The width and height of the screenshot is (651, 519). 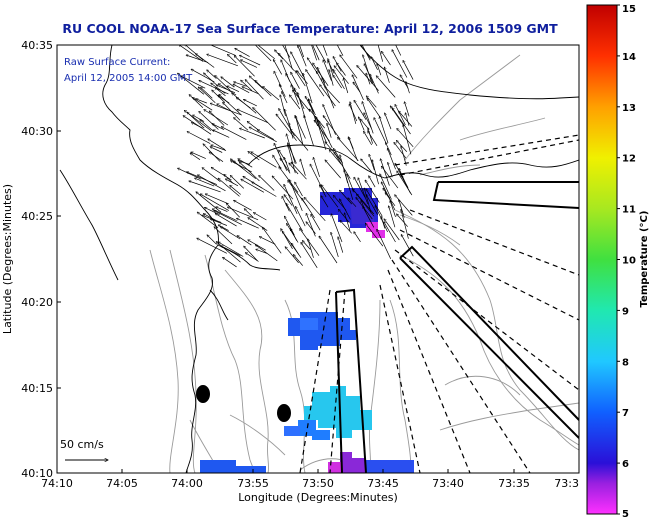 I want to click on colorbar-tick-label: 10, so click(x=629, y=261).